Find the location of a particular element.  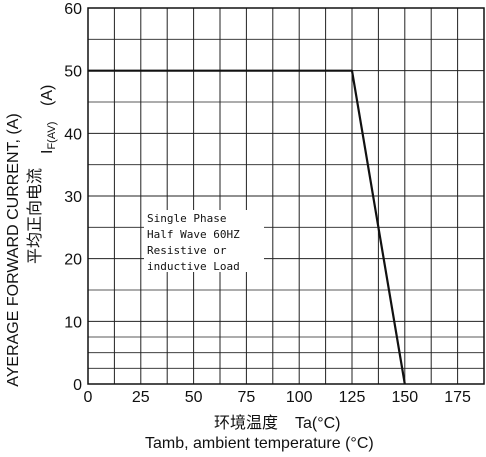

y-symbol-main: I is located at coordinates (47, 152).